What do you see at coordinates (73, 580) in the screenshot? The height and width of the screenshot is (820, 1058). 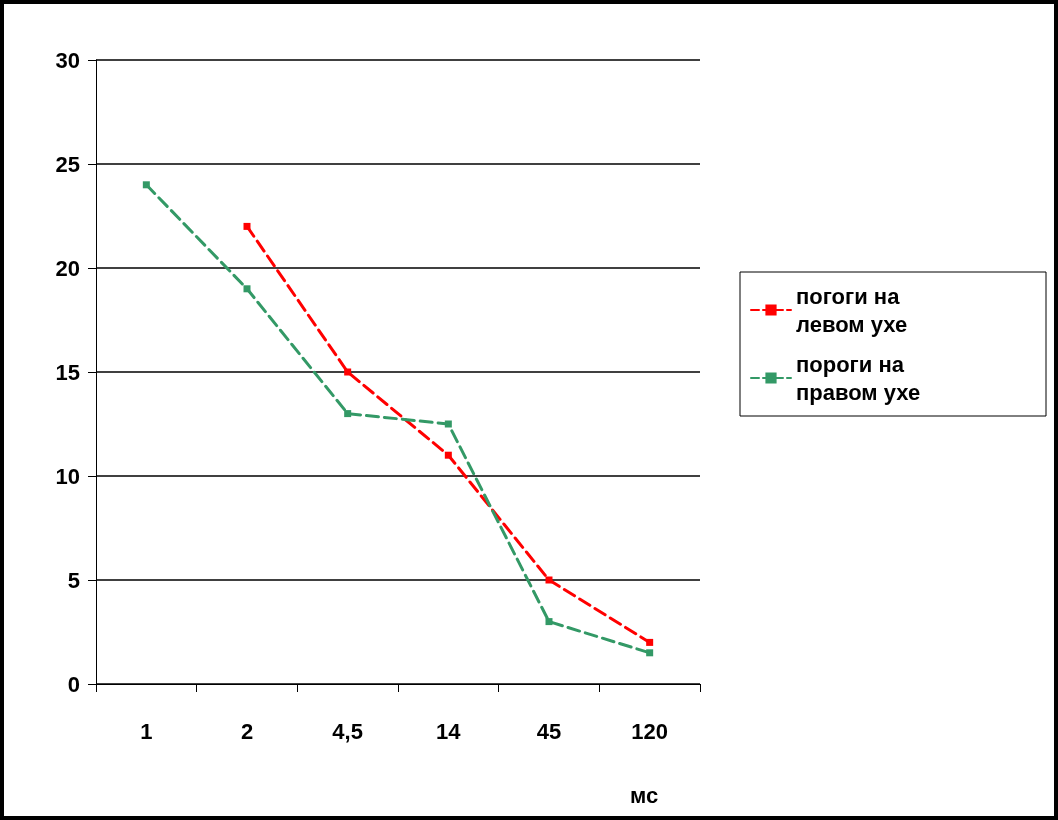 I see `y-tick-label: 5` at bounding box center [73, 580].